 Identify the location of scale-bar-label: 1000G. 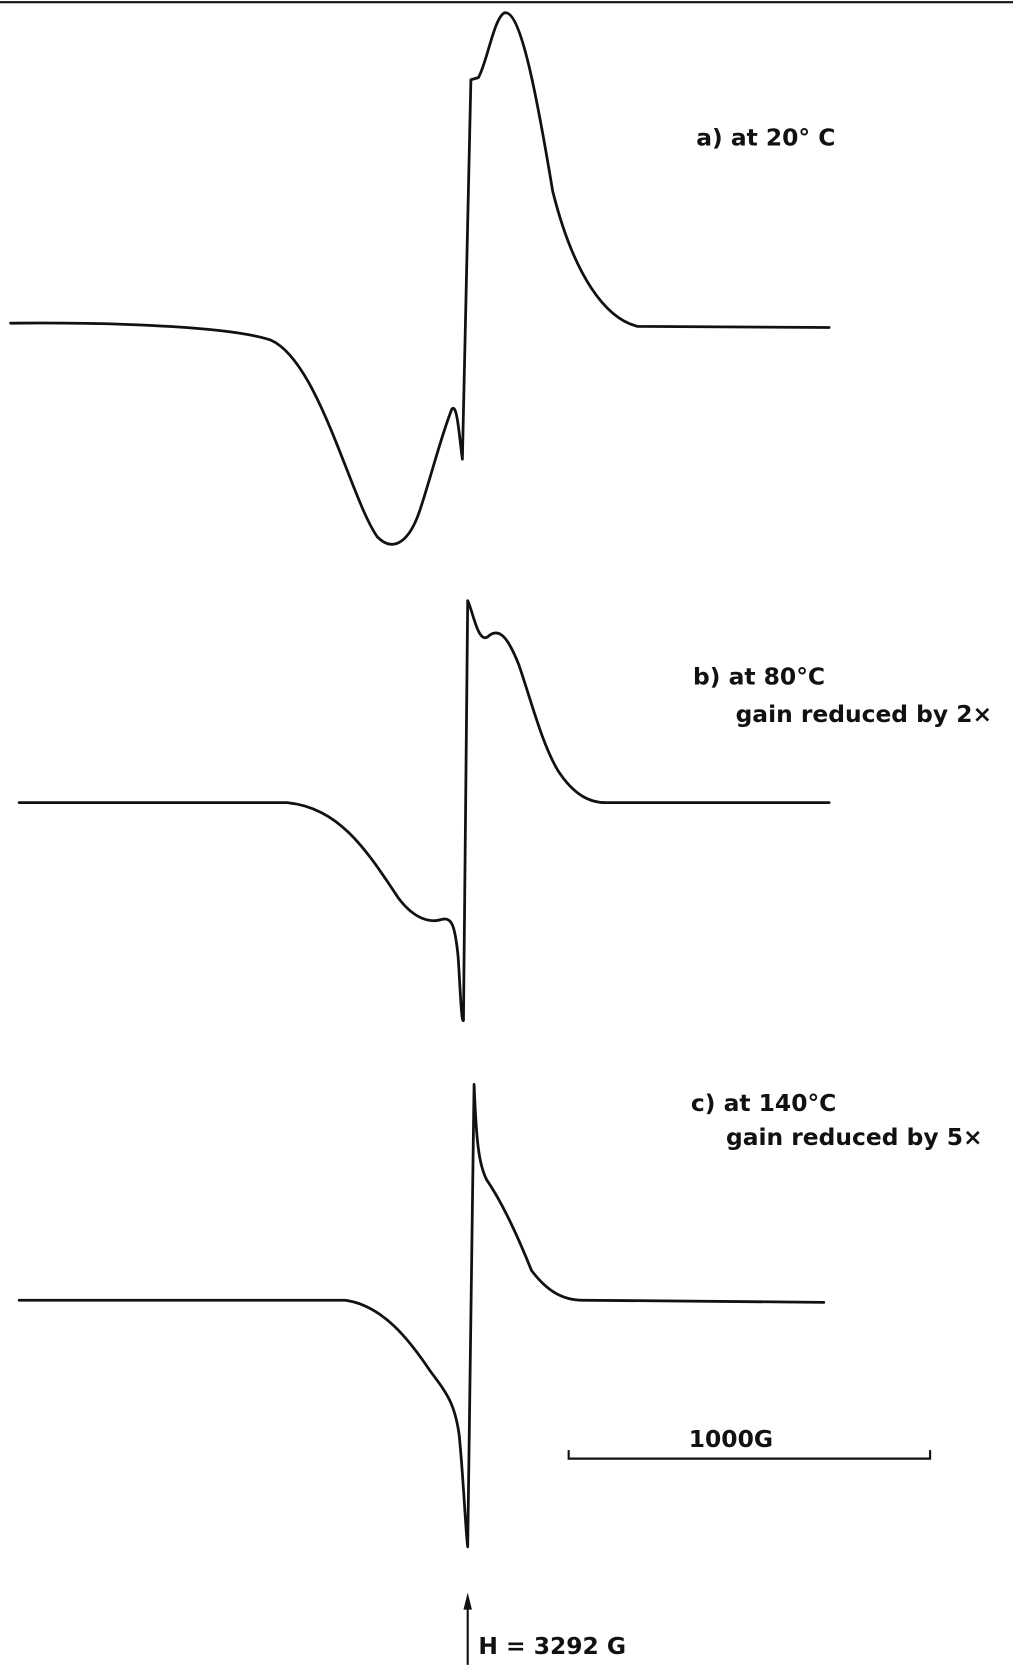
(731, 1439).